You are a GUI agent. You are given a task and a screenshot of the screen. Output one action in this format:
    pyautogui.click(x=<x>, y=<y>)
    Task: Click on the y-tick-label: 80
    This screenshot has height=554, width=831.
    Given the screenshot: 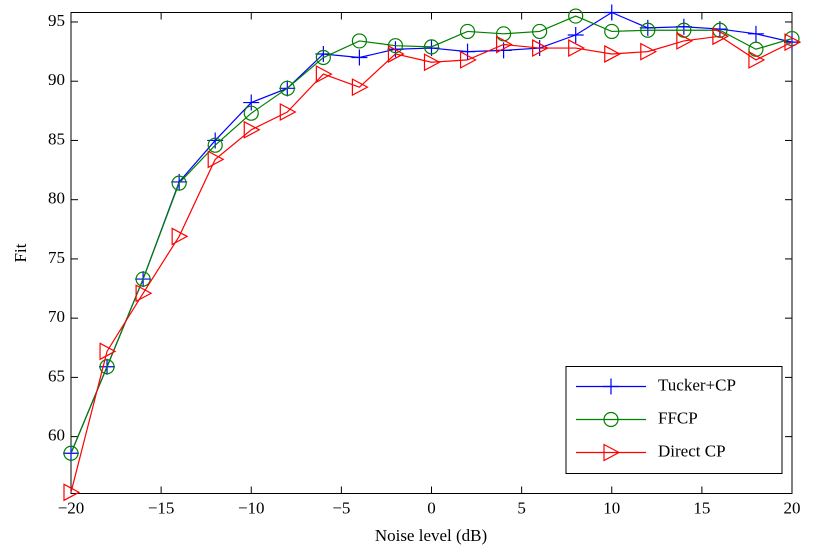 What is the action you would take?
    pyautogui.click(x=56, y=198)
    